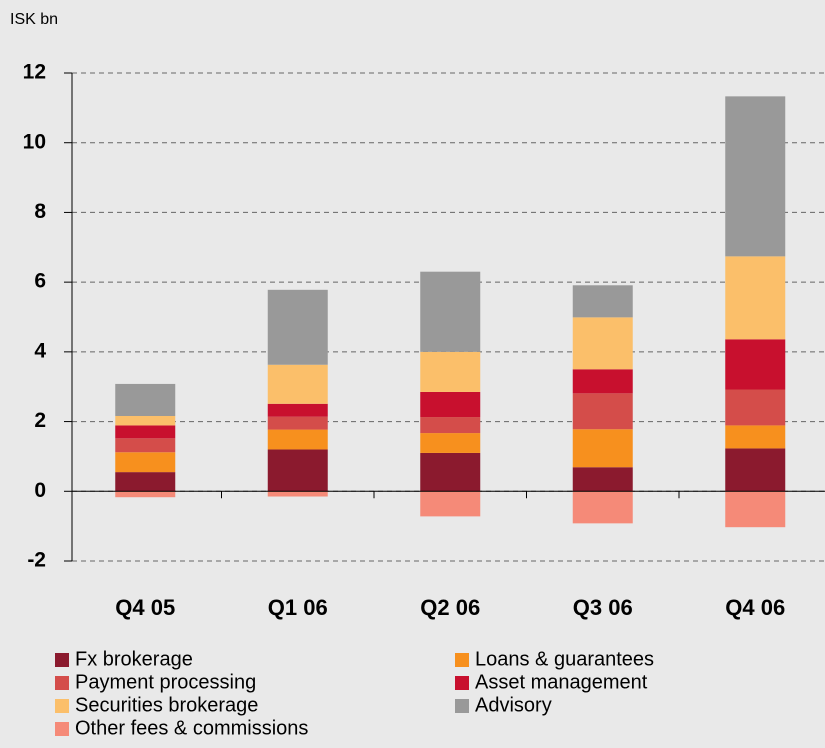 The width and height of the screenshot is (825, 748). Describe the element at coordinates (40, 420) in the screenshot. I see `y-tick-label: 2` at that location.